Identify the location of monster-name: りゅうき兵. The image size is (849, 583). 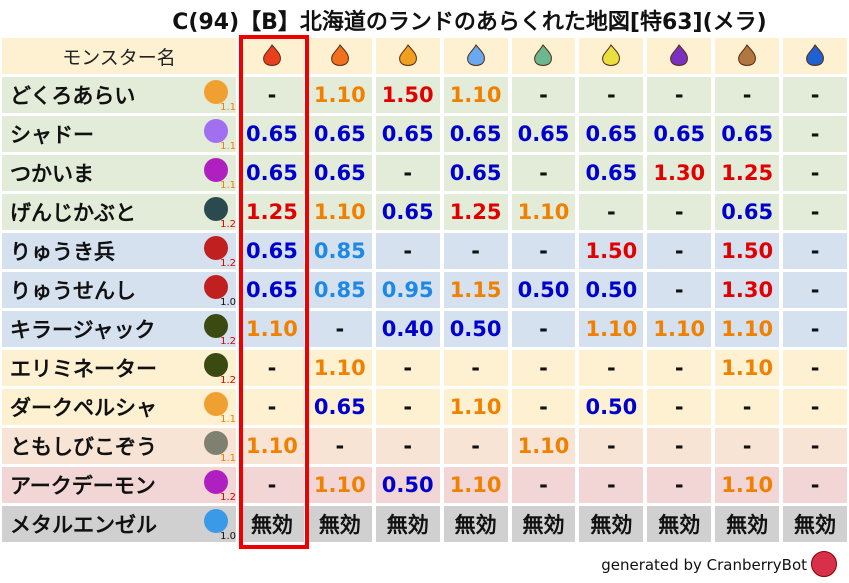
(62, 252).